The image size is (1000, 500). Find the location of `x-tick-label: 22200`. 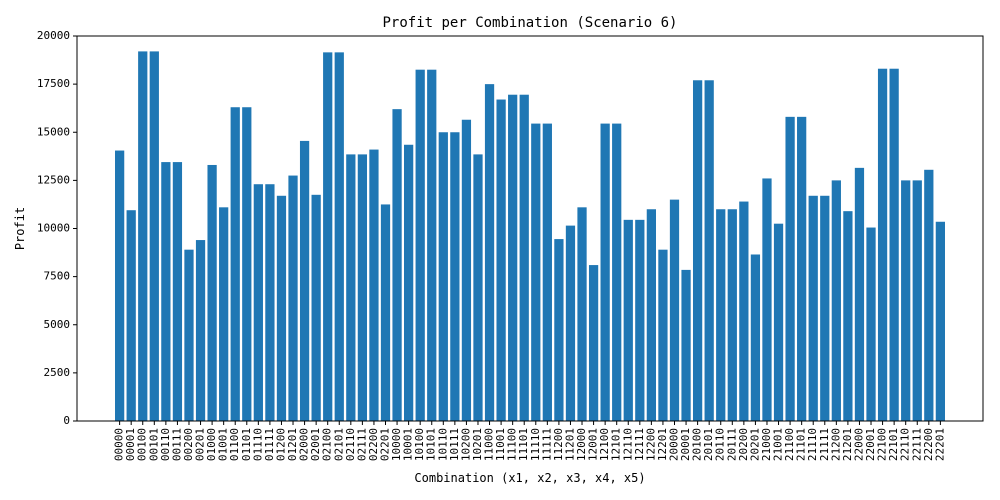

x-tick-label: 22200 is located at coordinates (928, 444).